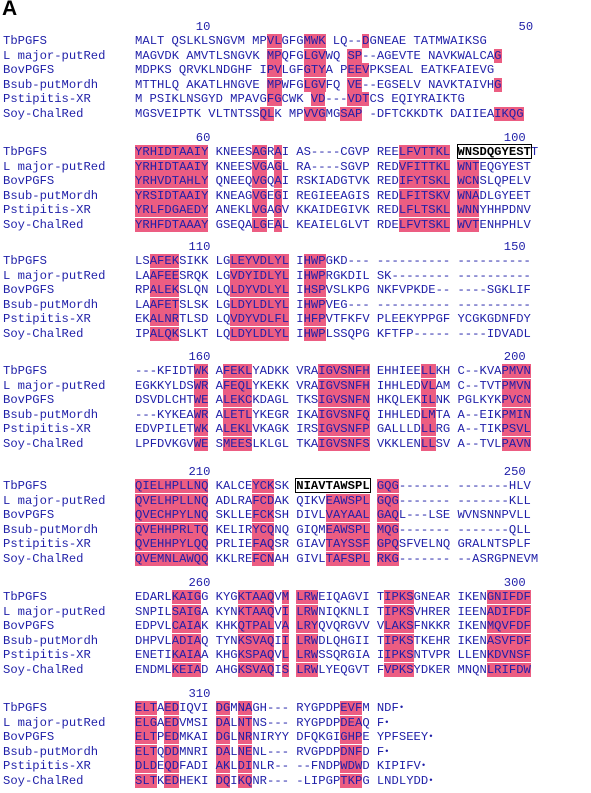 Image resolution: width=591 pixels, height=793 pixels. What do you see at coordinates (10, 10) in the screenshot?
I see `panel-label: A` at bounding box center [10, 10].